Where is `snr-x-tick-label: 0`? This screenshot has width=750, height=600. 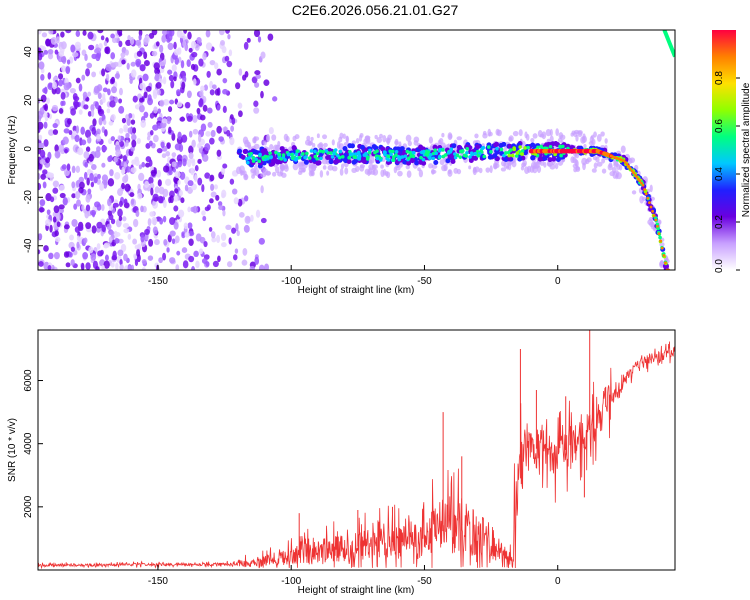 snr-x-tick-label: 0 is located at coordinates (558, 581).